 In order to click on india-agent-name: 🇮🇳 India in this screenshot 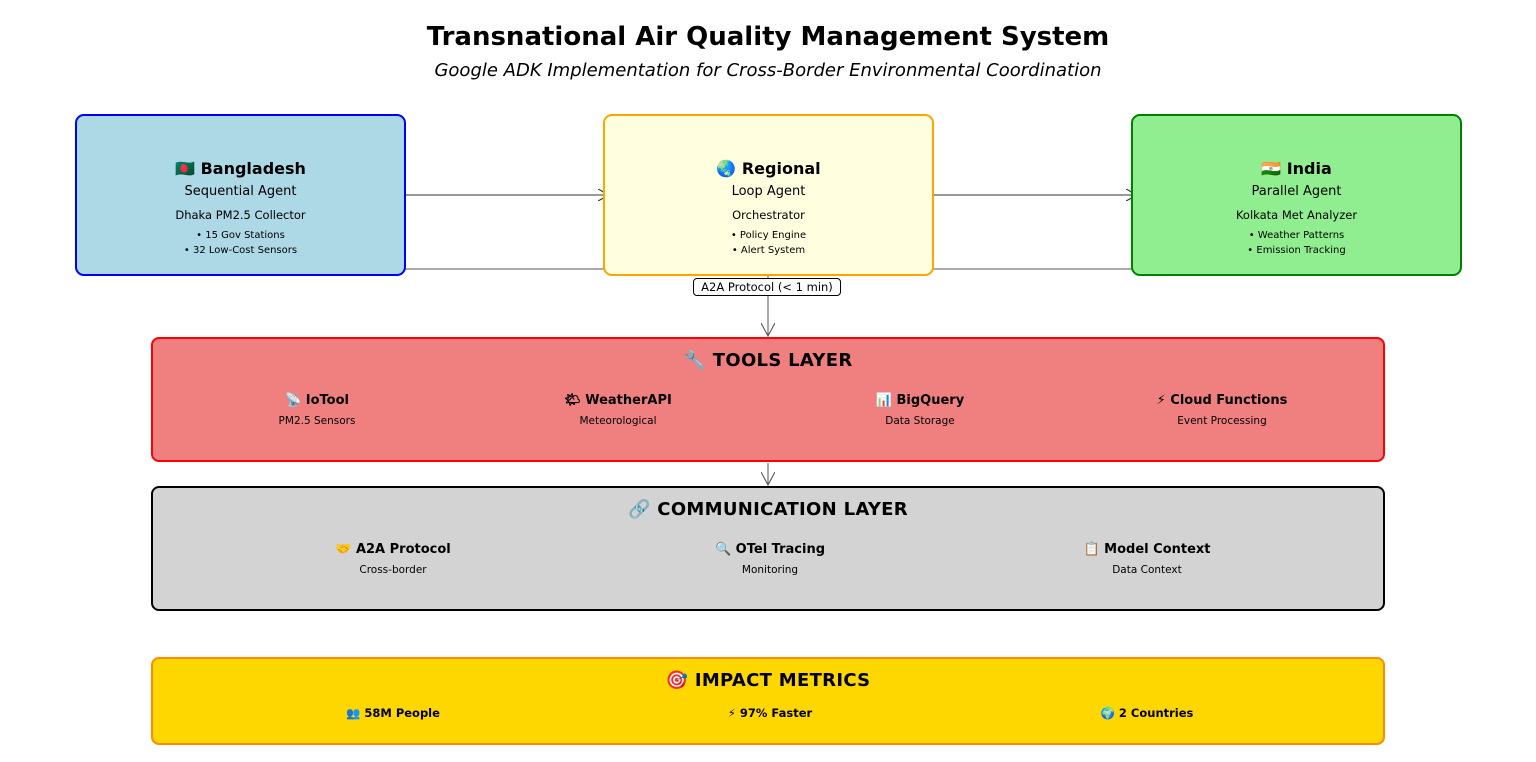, I will do `click(1296, 168)`.